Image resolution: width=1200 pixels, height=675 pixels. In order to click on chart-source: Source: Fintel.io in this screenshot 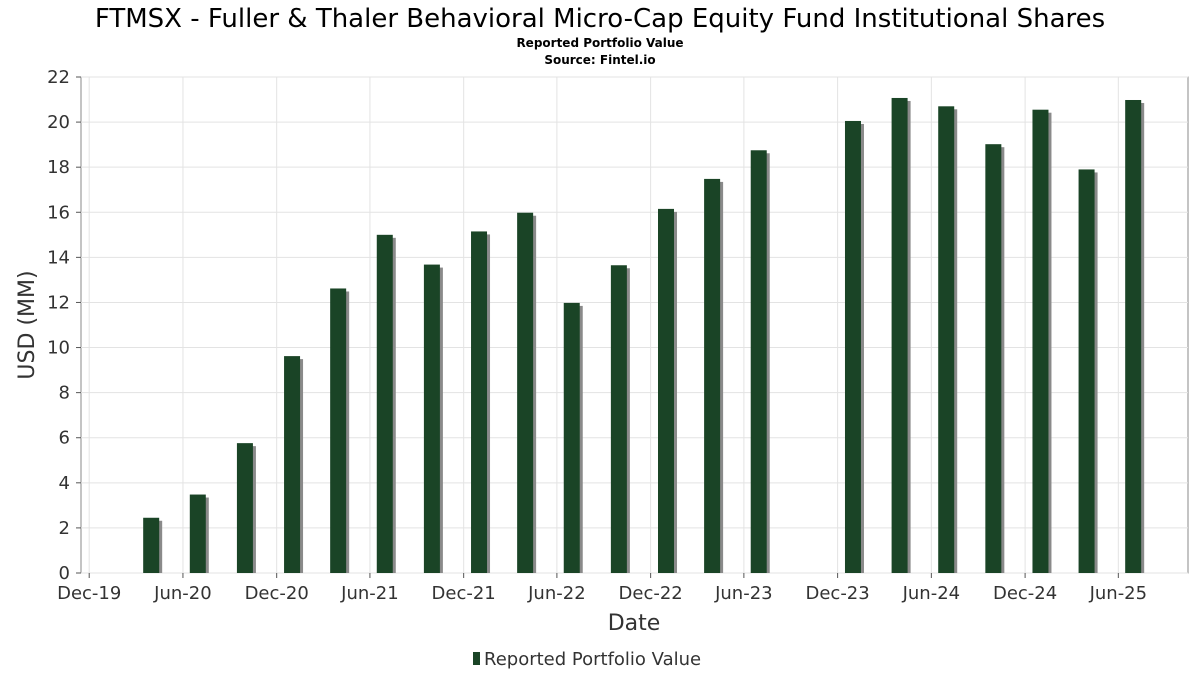, I will do `click(599, 60)`.